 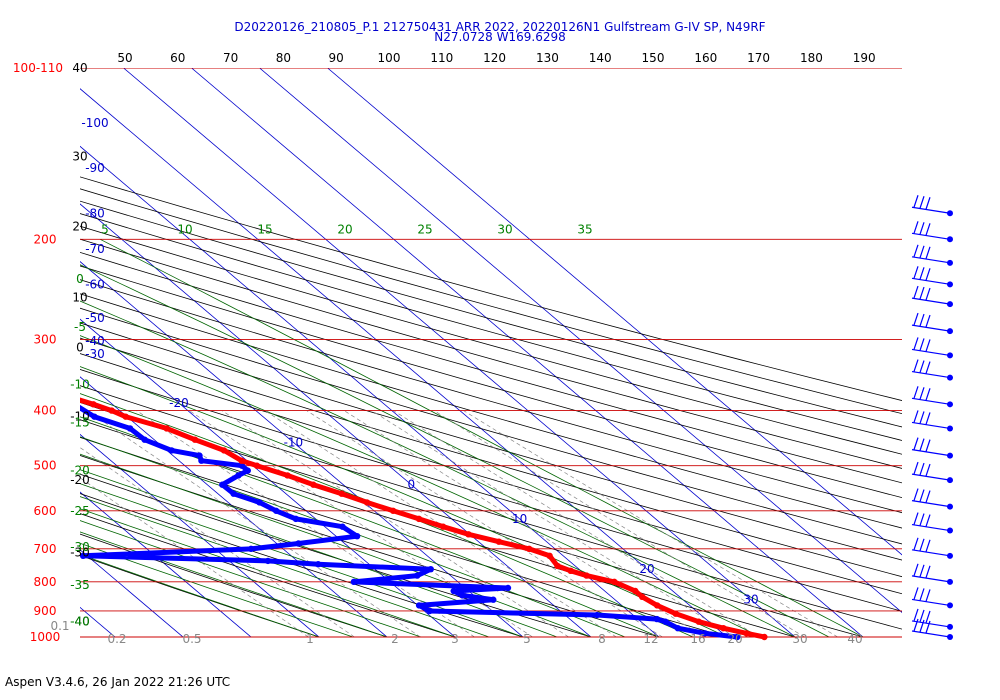 I want to click on top-scale-label: 60, so click(x=177, y=58).